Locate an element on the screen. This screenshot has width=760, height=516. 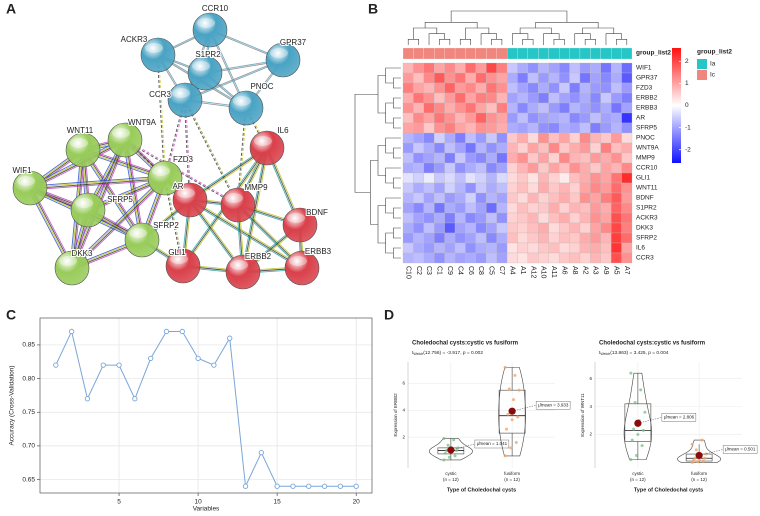
annotation-cell is located at coordinates (627, 53).